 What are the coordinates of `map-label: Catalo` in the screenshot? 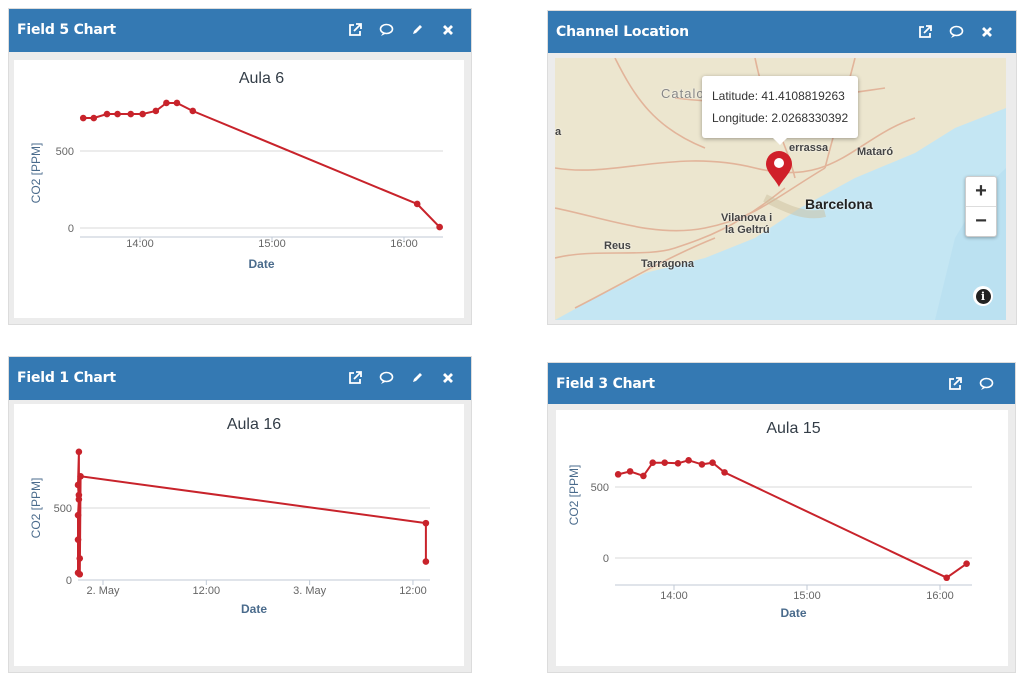 It's located at (683, 93).